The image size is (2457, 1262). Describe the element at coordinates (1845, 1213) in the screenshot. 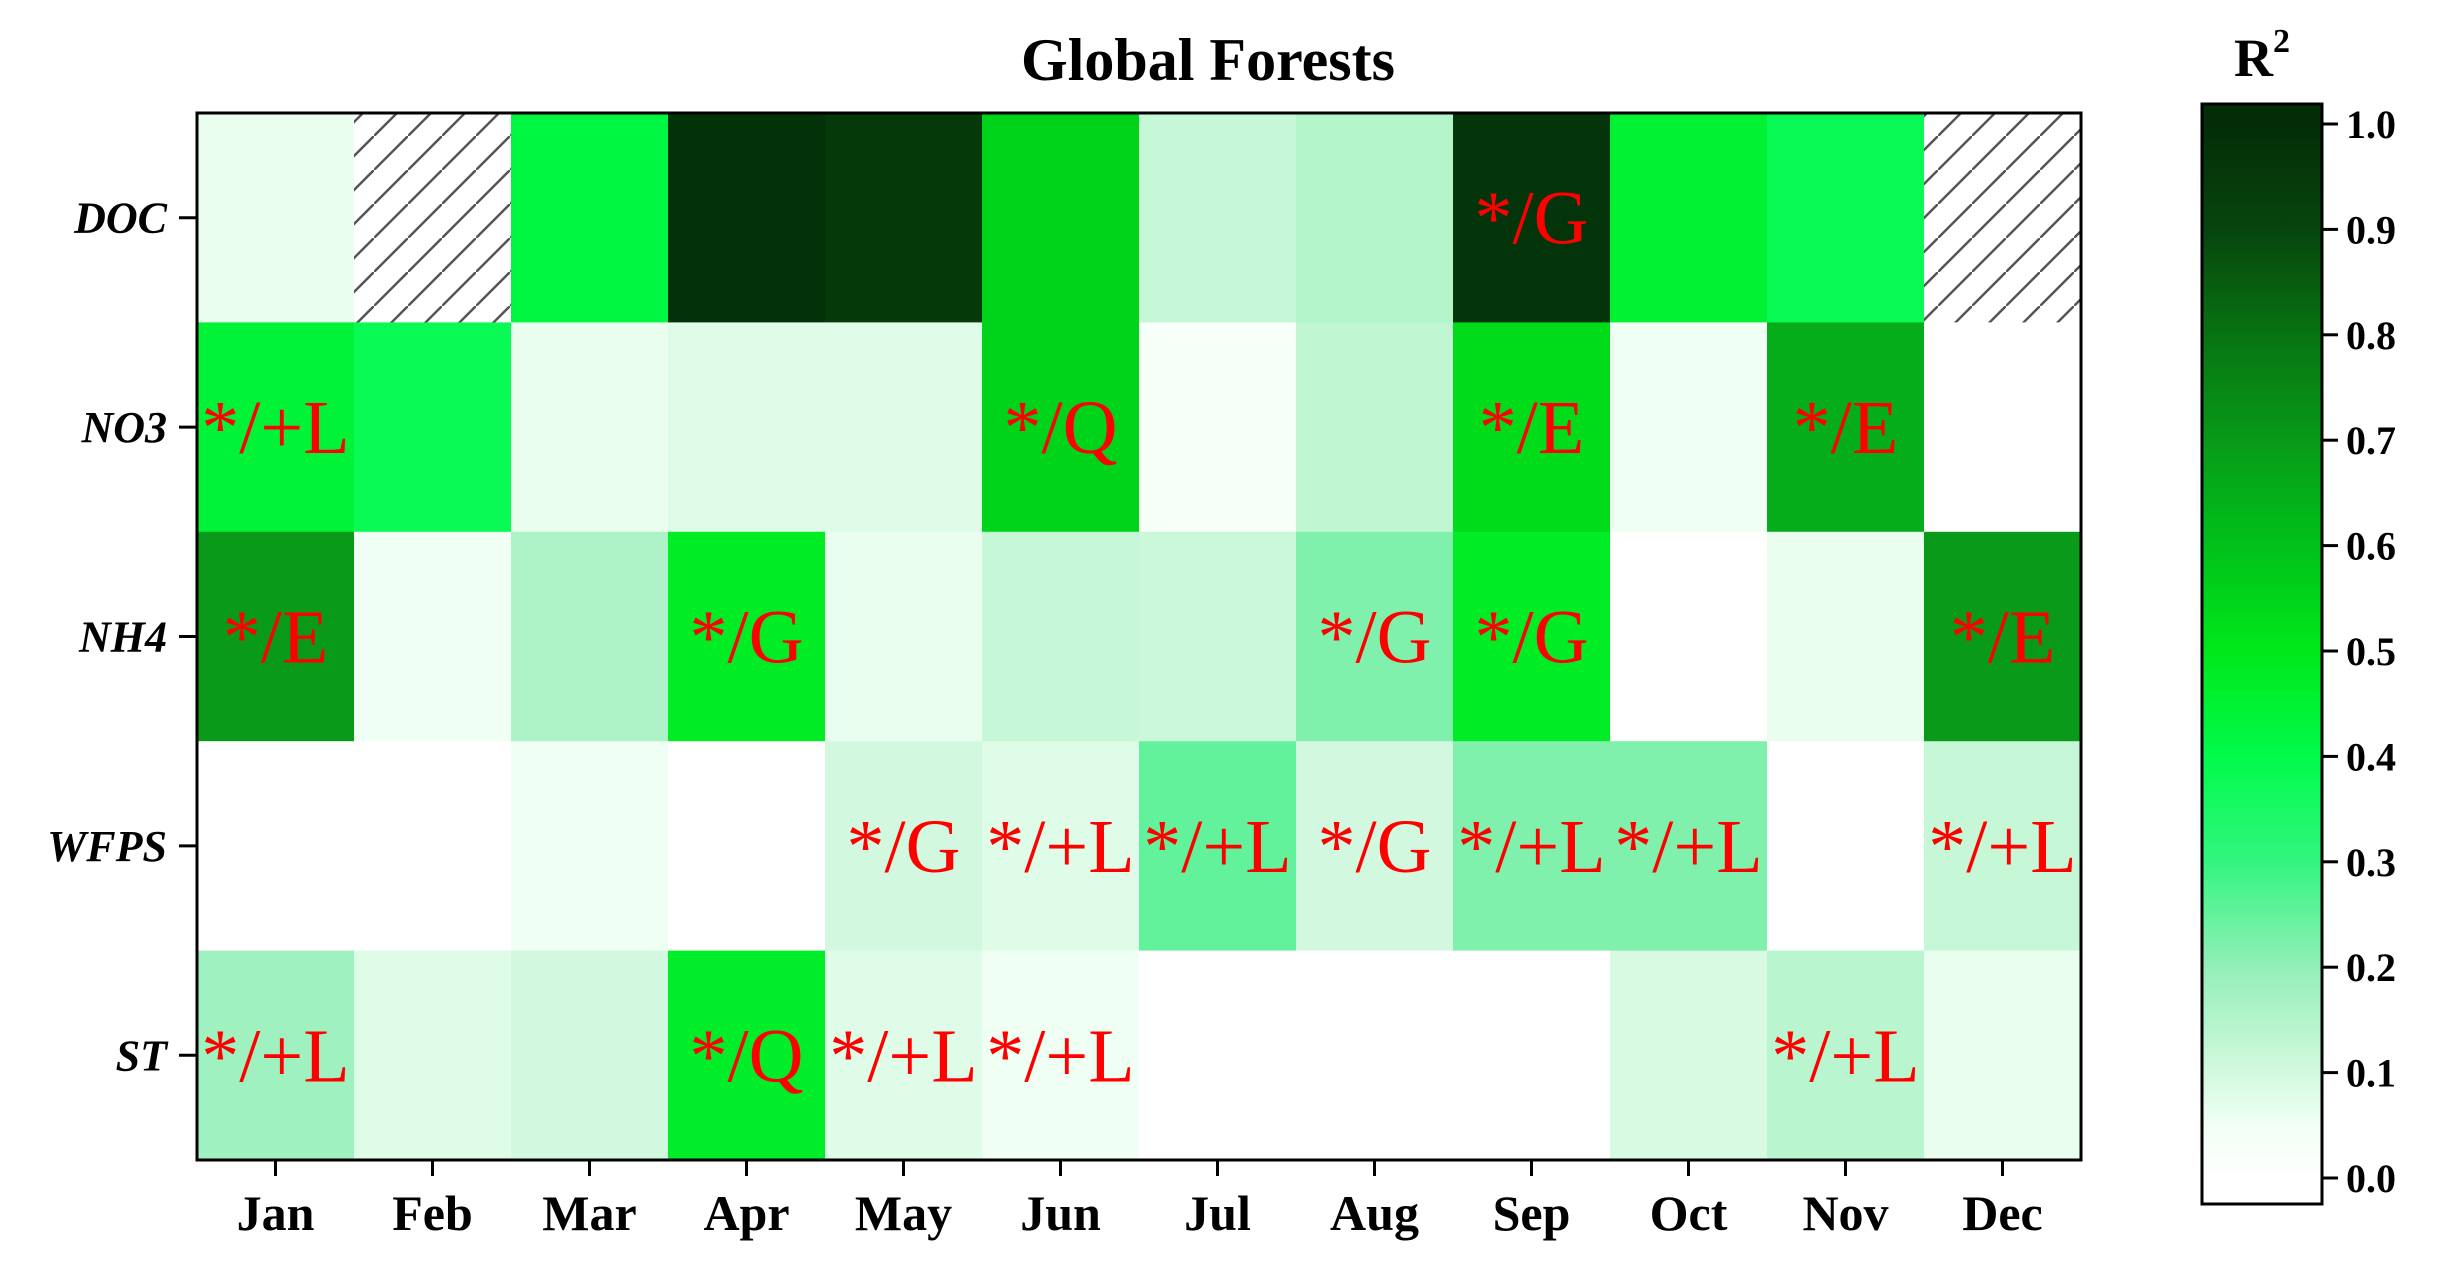

I see `x-tick-label: Nov` at that location.